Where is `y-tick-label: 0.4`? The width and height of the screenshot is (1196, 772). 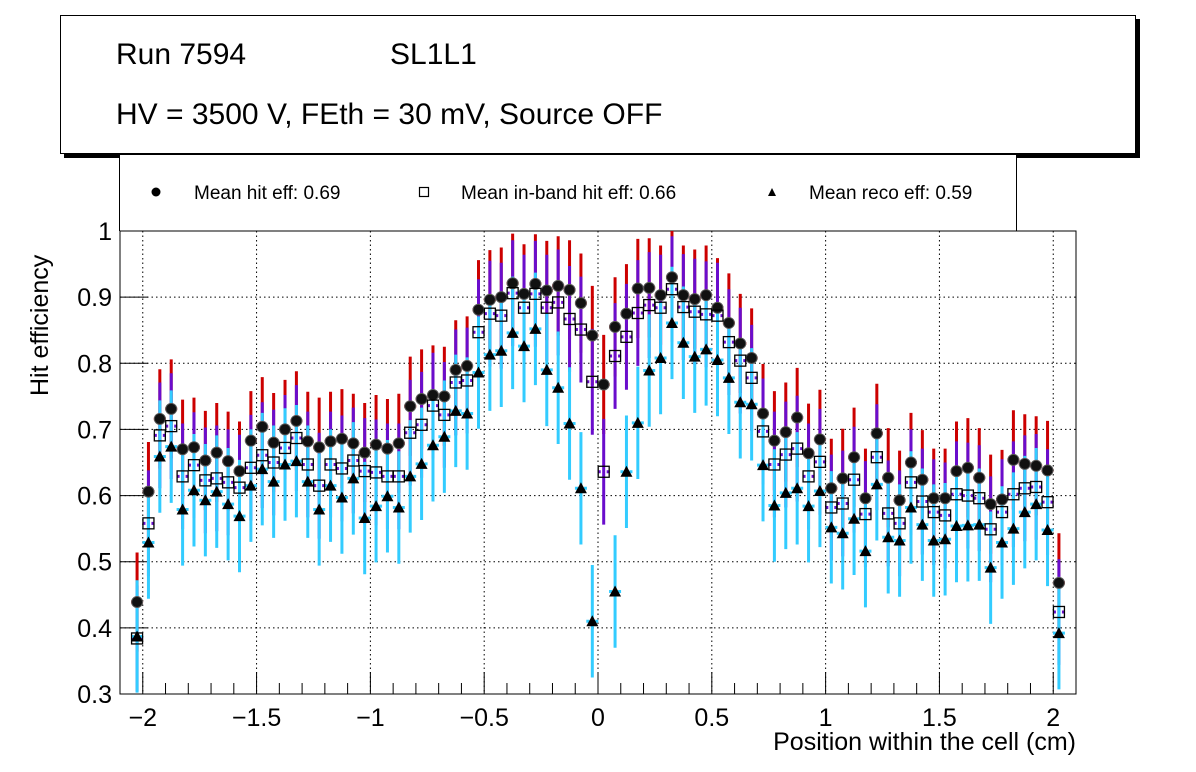
y-tick-label: 0.4 is located at coordinates (94, 629).